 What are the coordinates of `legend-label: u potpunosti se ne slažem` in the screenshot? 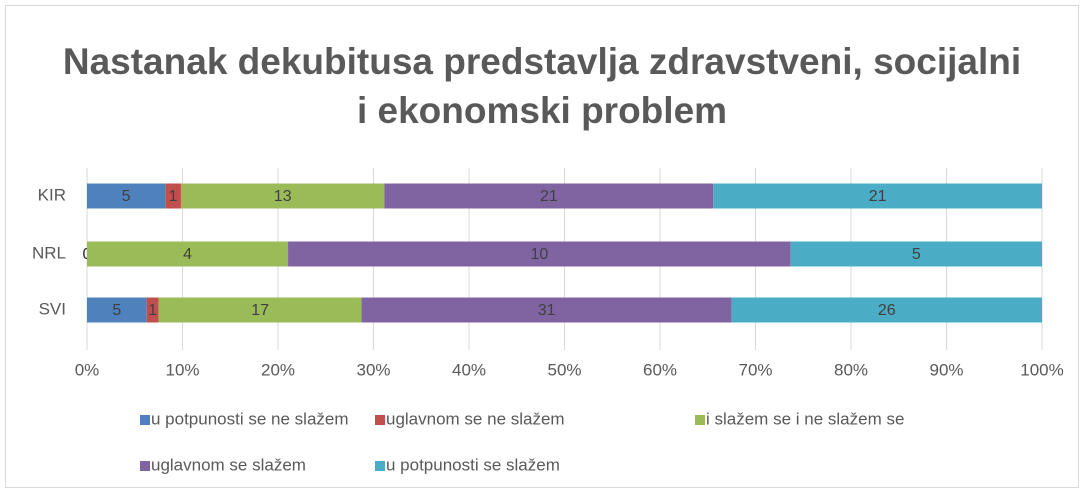 It's located at (250, 418).